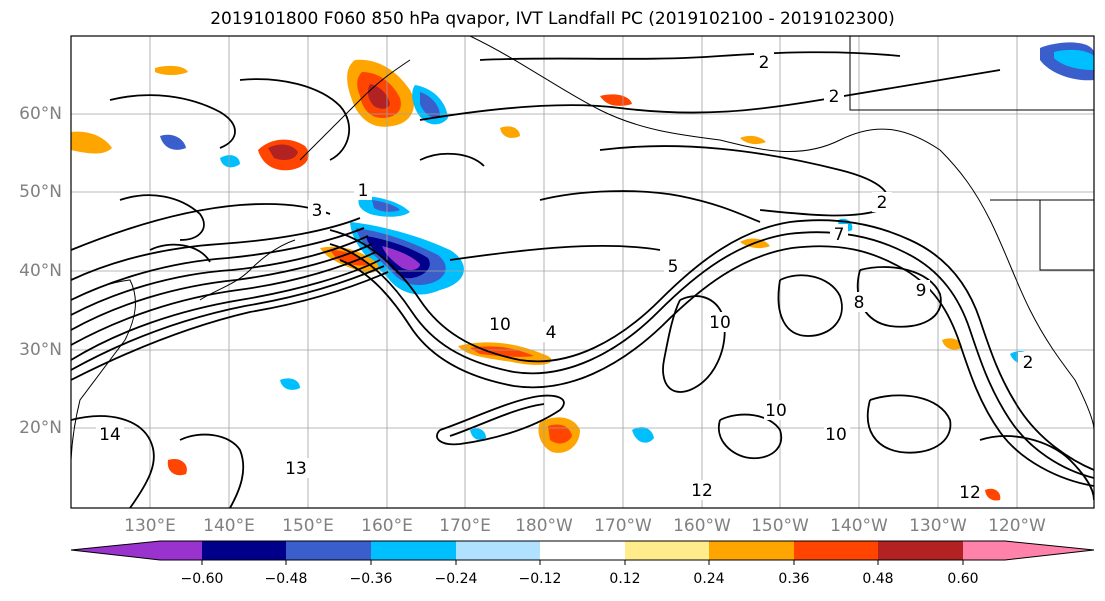 The image size is (1105, 601). I want to click on colorbar-min-extend, so click(115, 550).